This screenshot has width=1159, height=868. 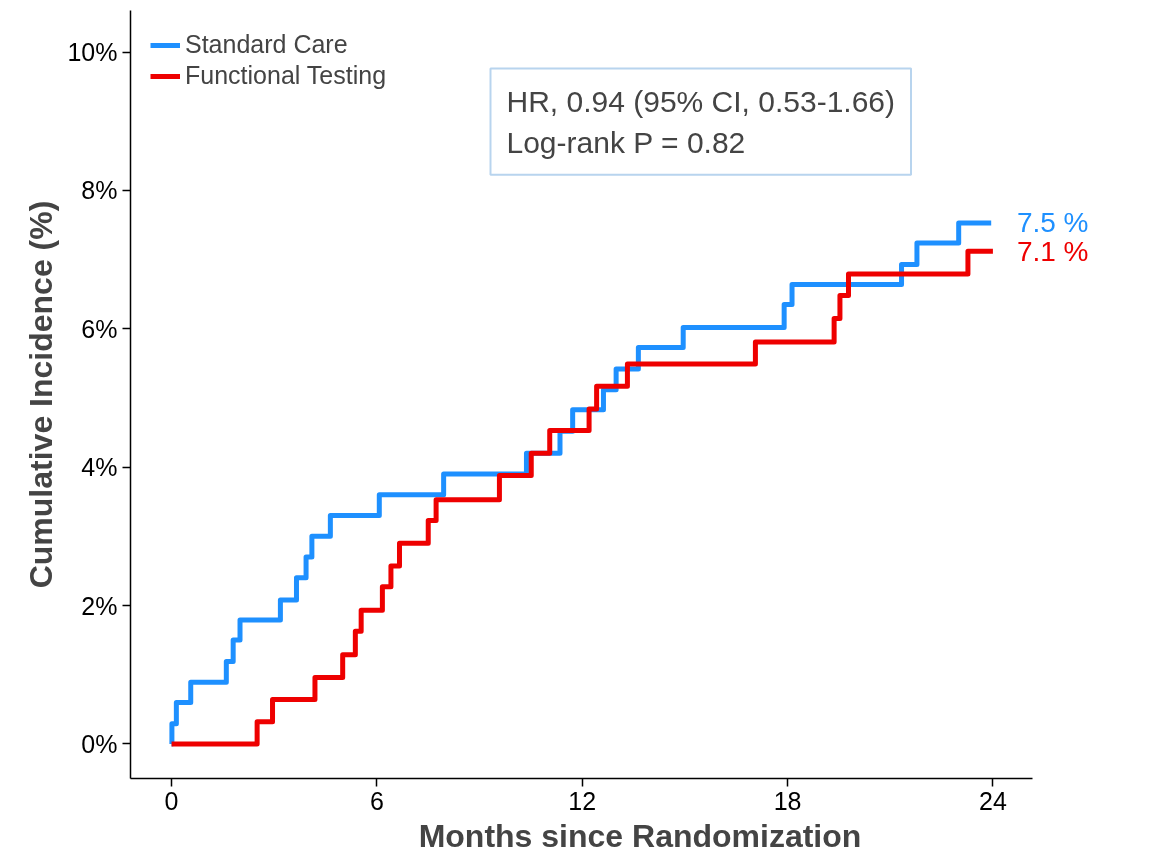 What do you see at coordinates (99, 605) in the screenshot?
I see `y-tick-label: 2%` at bounding box center [99, 605].